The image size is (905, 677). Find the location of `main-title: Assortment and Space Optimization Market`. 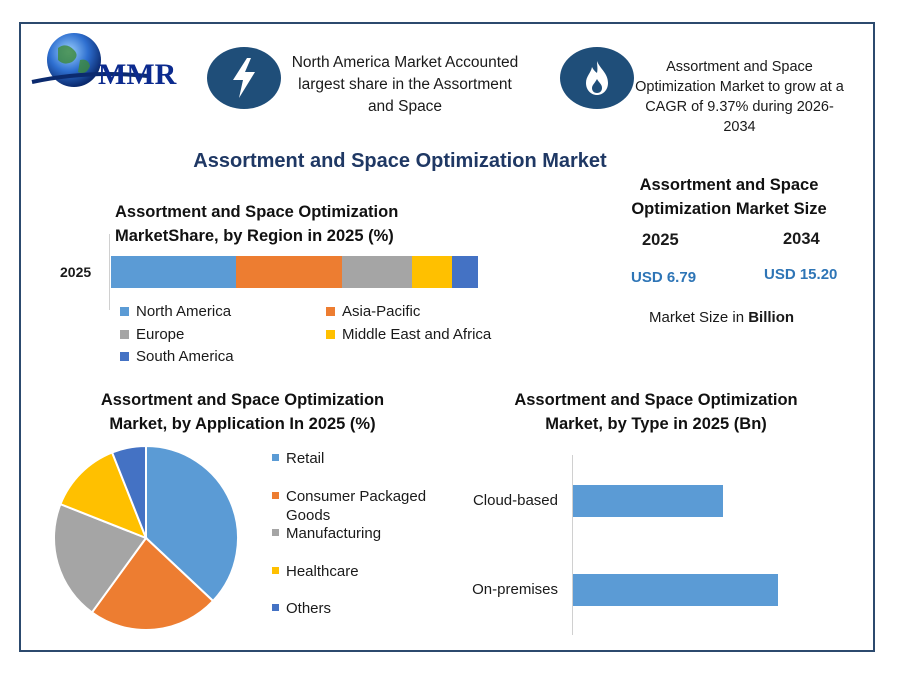

main-title: Assortment and Space Optimization Market is located at coordinates (400, 161).